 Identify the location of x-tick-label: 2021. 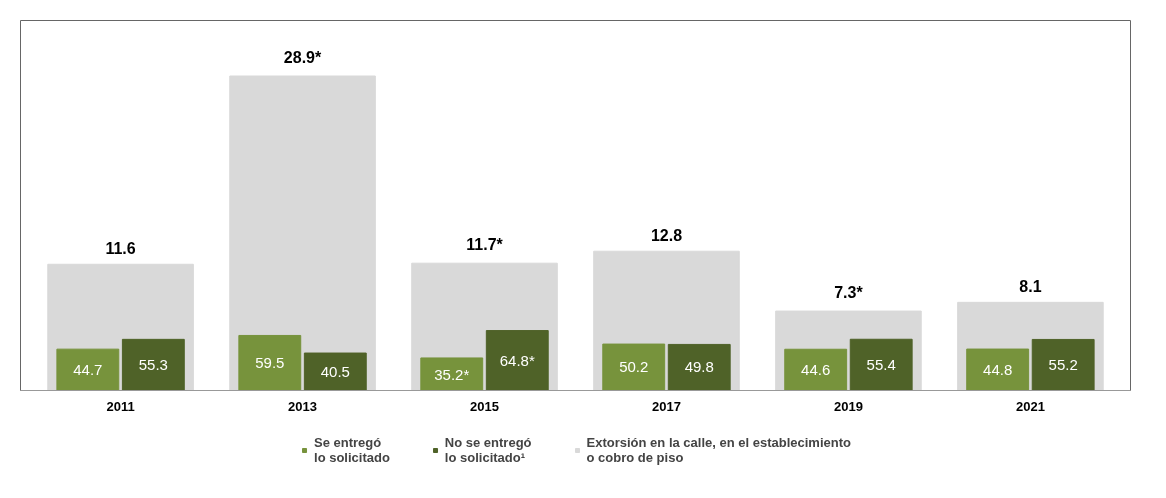
(1030, 406).